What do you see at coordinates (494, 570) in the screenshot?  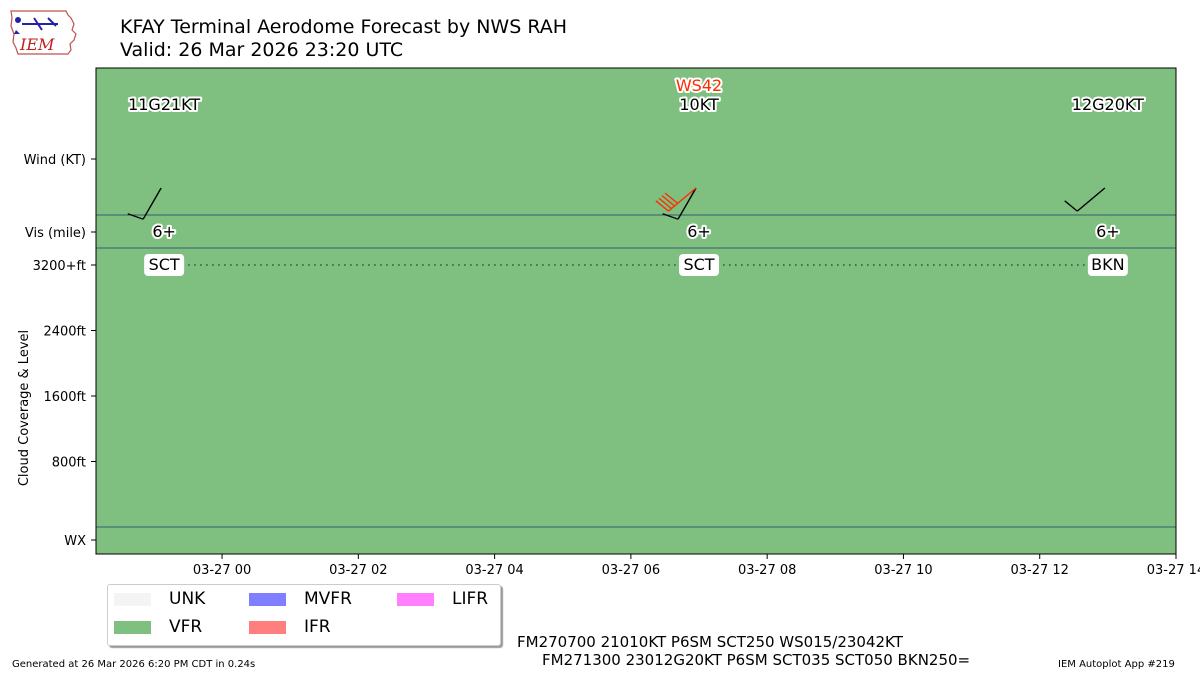 I see `x-tick-label: 03-27 04` at bounding box center [494, 570].